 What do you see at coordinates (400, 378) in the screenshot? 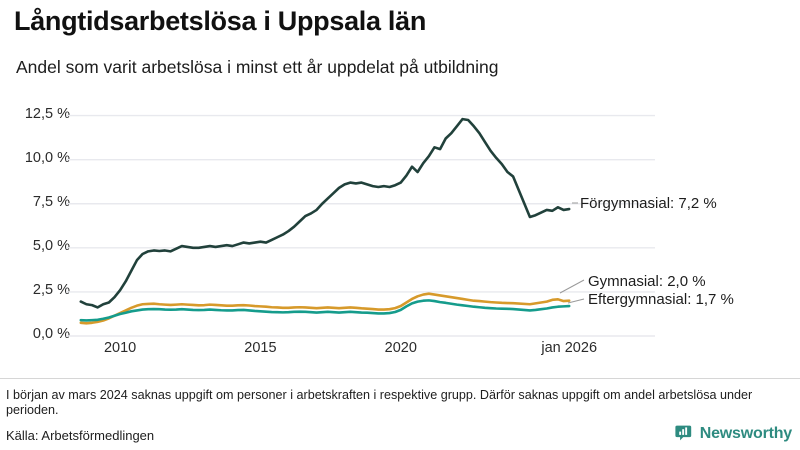
I see `footer-divider` at bounding box center [400, 378].